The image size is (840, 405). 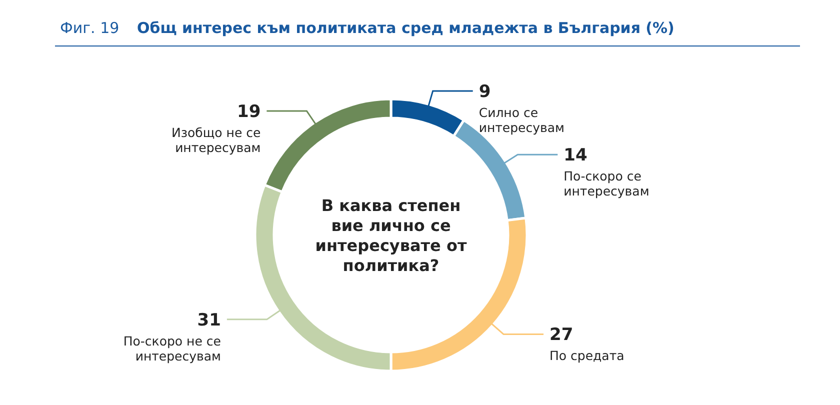 I want to click on chart-title: Общ интерес към политиката сред младежта в България (%), so click(x=405, y=28).